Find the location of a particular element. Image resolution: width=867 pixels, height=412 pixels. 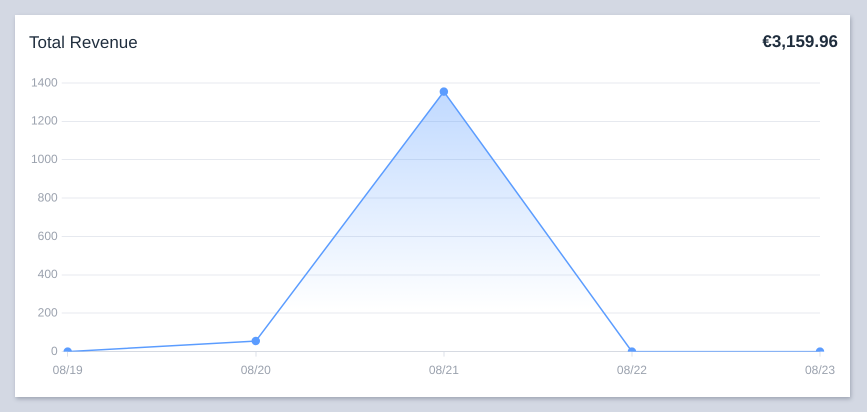

x-tick-label: 08/20 is located at coordinates (256, 370).